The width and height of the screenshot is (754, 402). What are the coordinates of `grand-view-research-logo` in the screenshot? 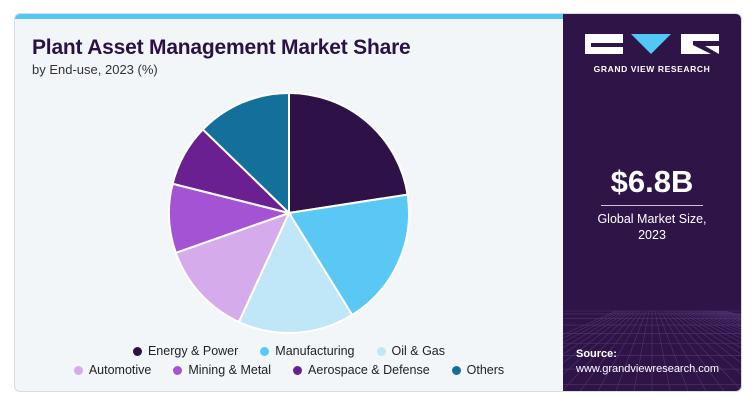 It's located at (652, 44).